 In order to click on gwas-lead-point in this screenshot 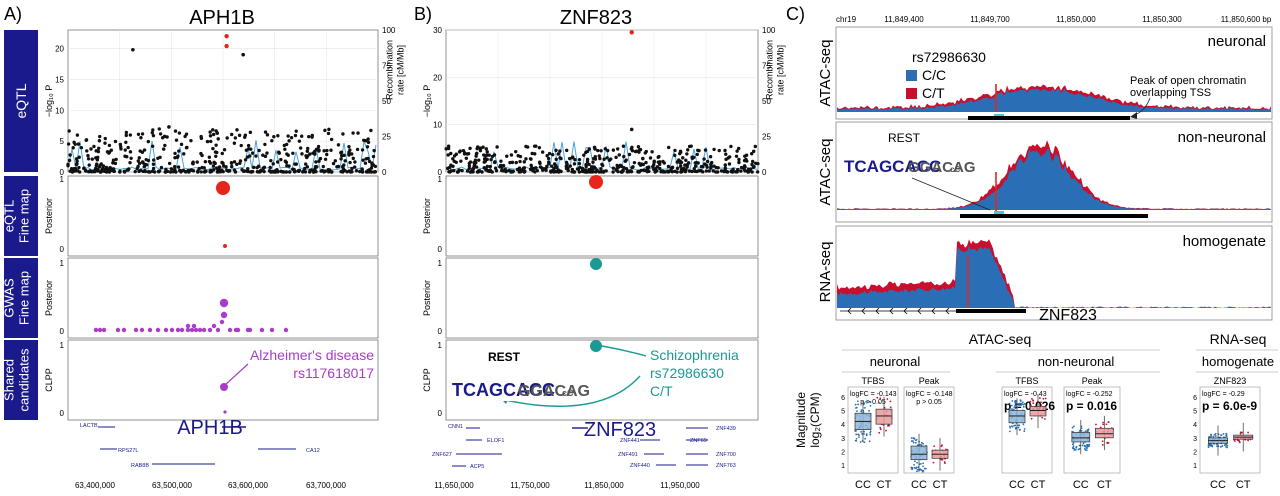, I will do `click(224, 303)`.